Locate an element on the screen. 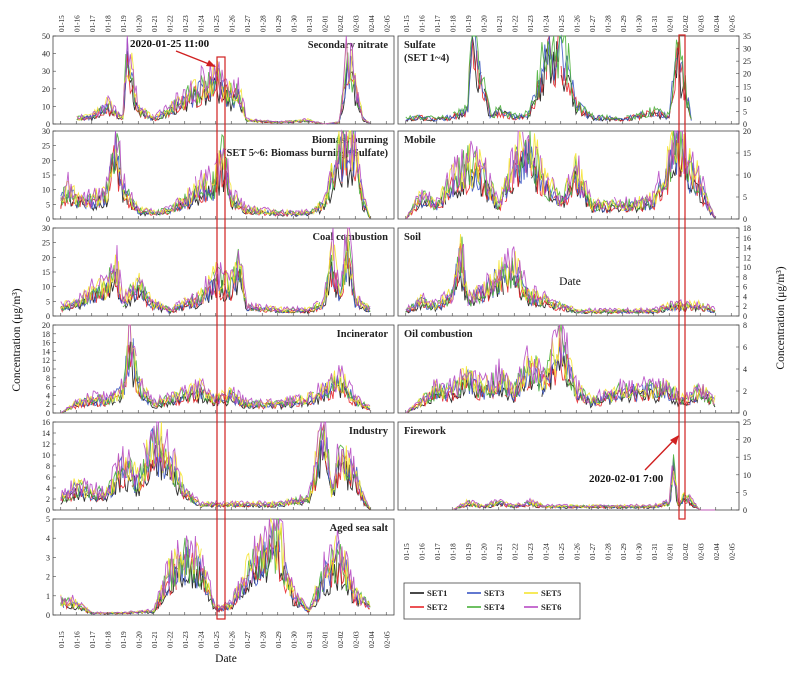  y-tick-label-oil-combustion: 2 is located at coordinates (745, 391).